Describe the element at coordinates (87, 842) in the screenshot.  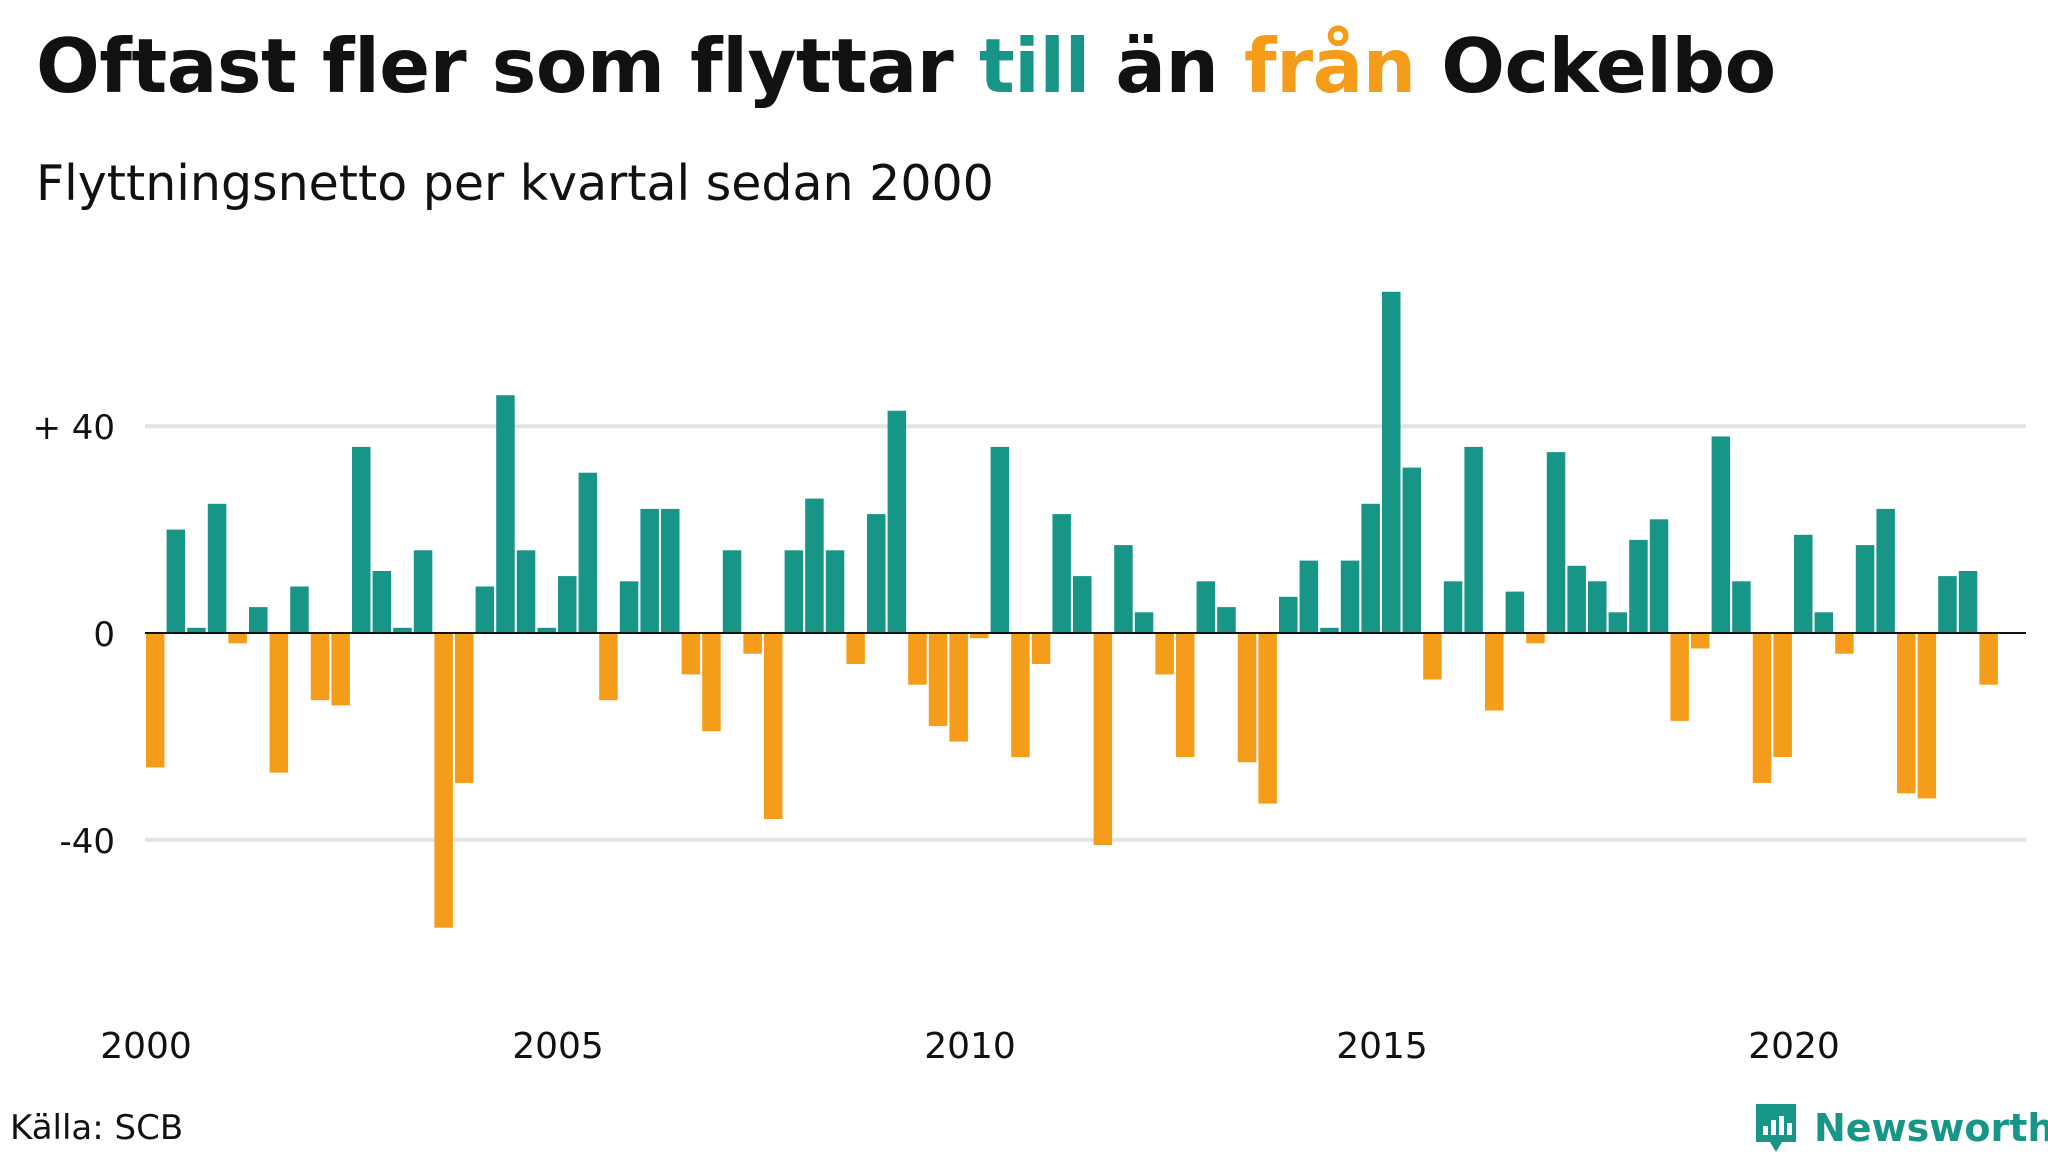
I see `y-tick-label: -40` at that location.